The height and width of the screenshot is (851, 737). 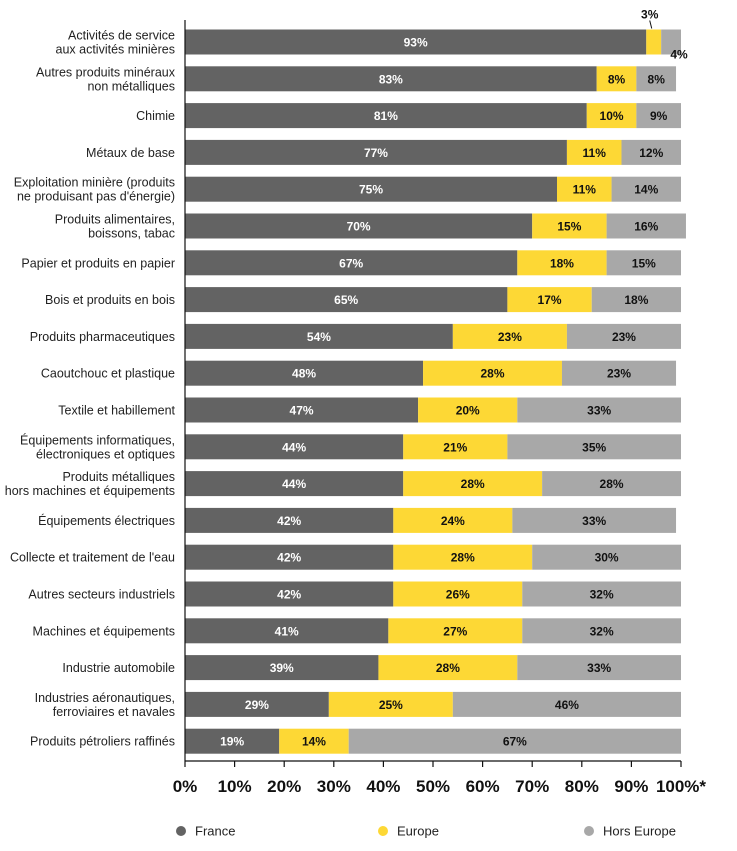 I want to click on data-label: 54%, so click(x=319, y=337).